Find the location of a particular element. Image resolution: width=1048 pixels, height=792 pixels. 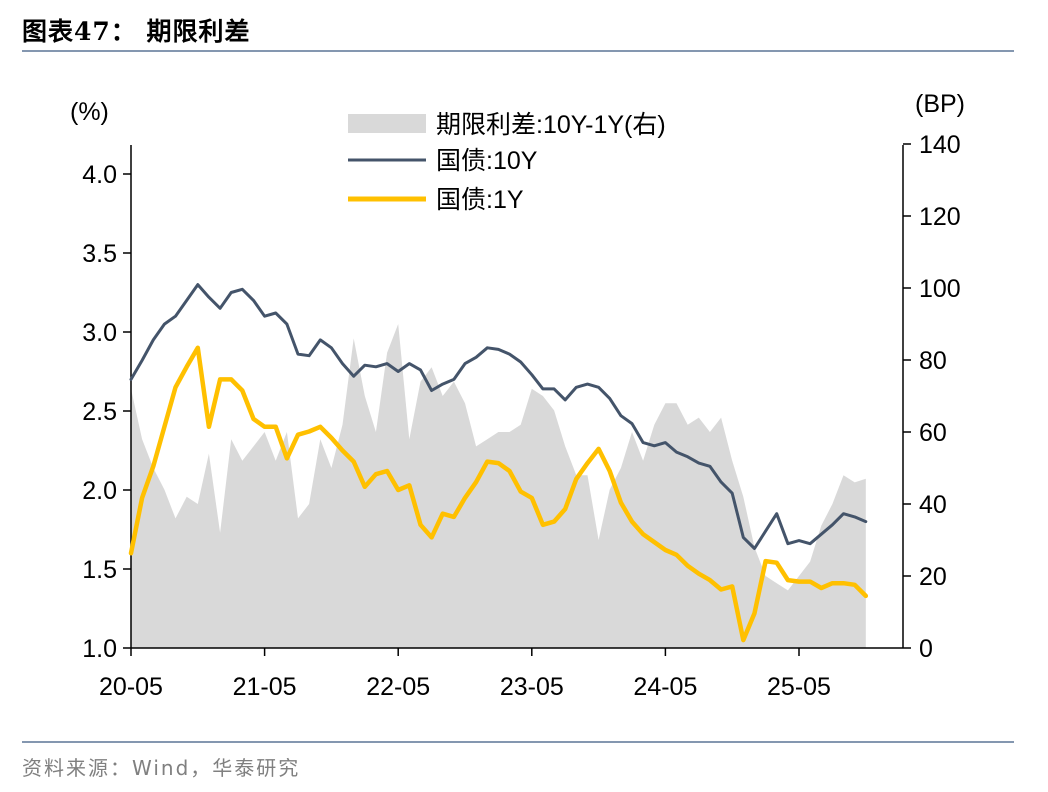

right-tick-label: 100 is located at coordinates (940, 289).